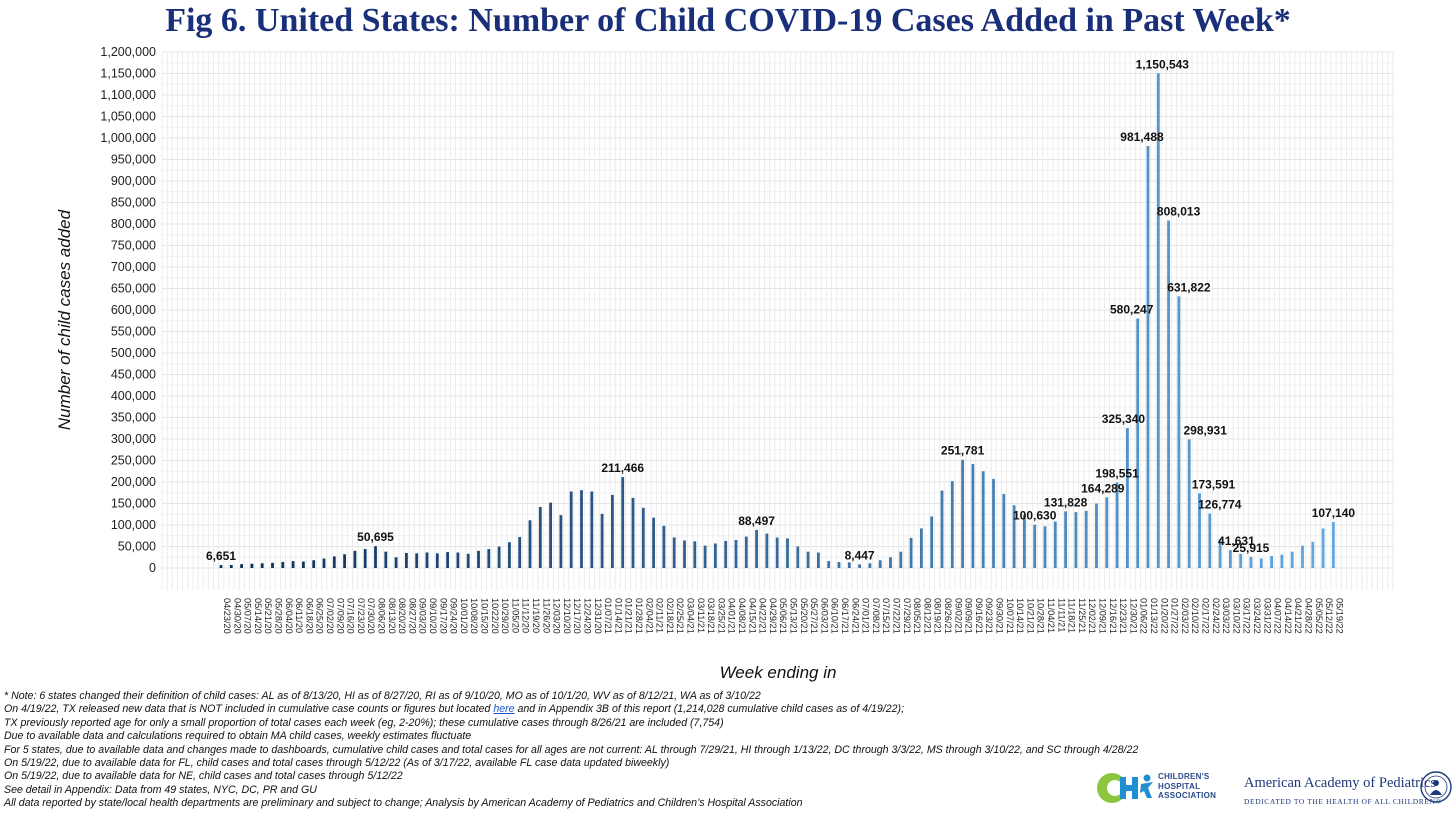 This screenshot has height=815, width=1456. Describe the element at coordinates (1117, 474) in the screenshot. I see `data-label: 198,551` at that location.